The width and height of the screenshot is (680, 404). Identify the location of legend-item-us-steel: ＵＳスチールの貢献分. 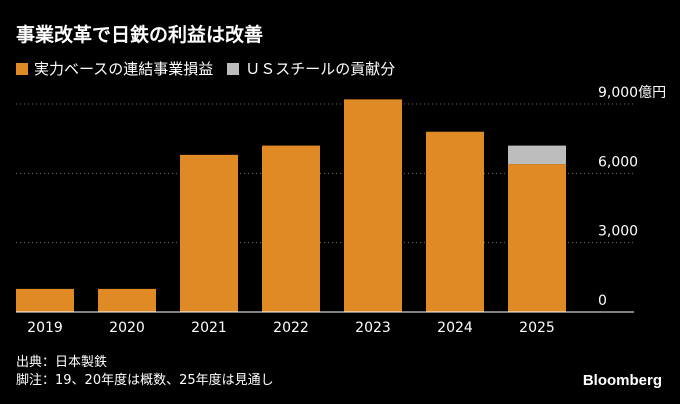
(311, 68).